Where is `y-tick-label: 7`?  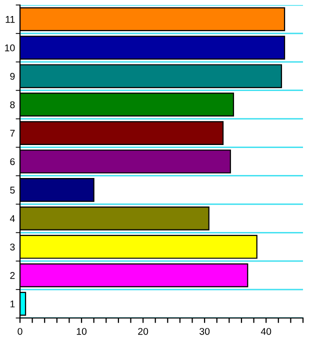 y-tick-label: 7 is located at coordinates (12, 133).